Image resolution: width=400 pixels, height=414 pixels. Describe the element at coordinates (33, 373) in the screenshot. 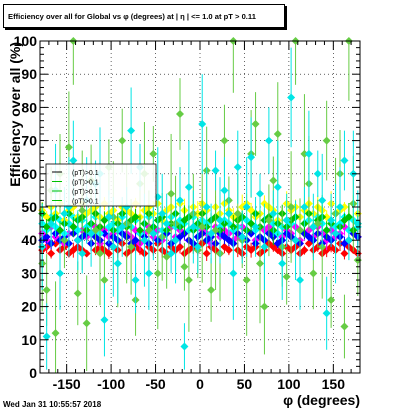

I see `y-tick-label: 0` at that location.